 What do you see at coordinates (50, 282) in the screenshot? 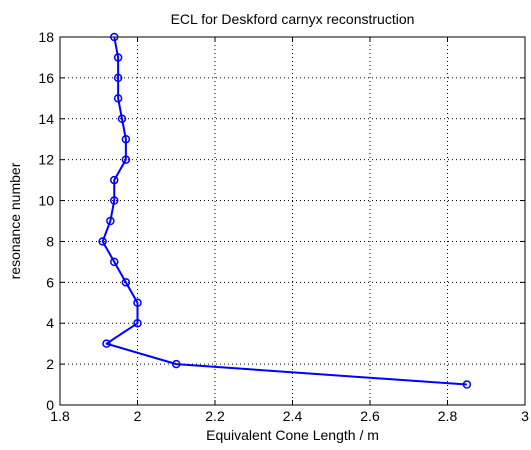
I see `y-tick-label: 6` at bounding box center [50, 282].